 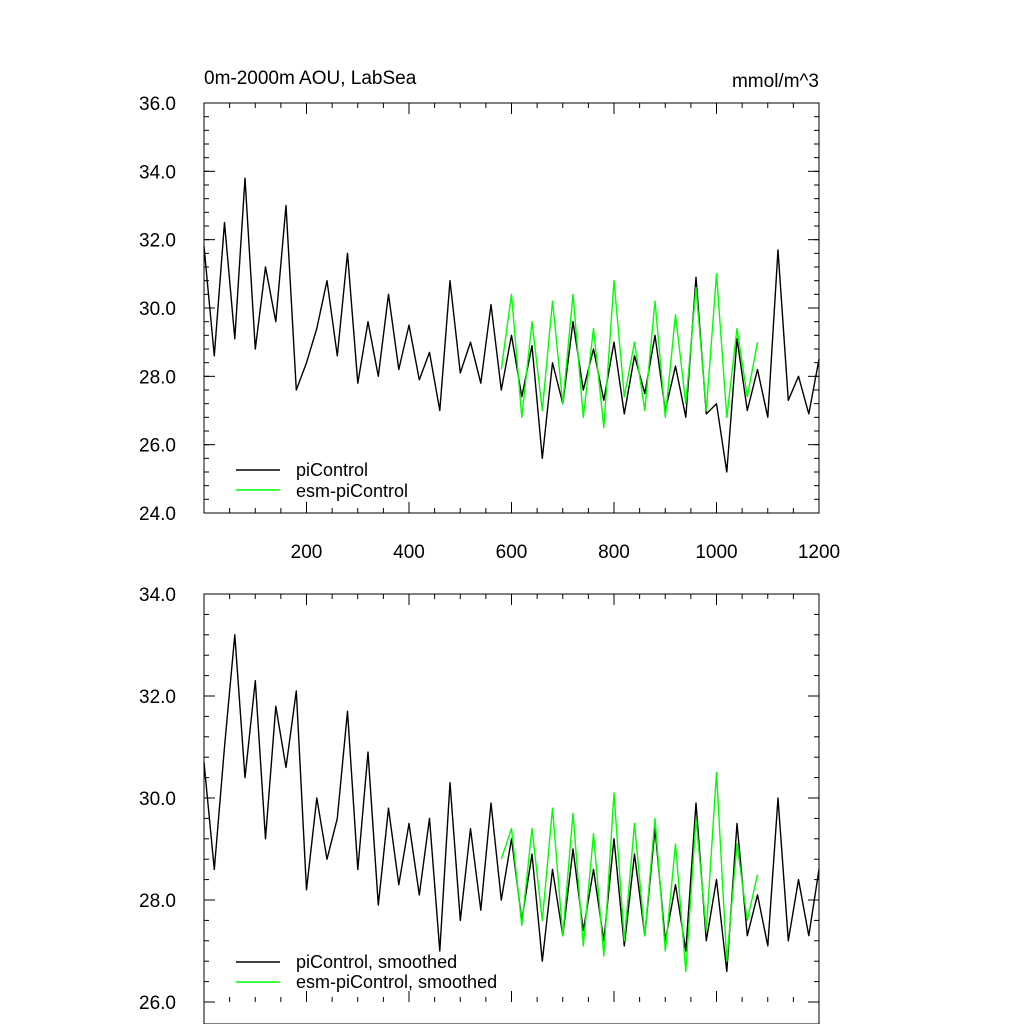 I want to click on top-series-line-esm-picontrol, so click(x=629, y=351).